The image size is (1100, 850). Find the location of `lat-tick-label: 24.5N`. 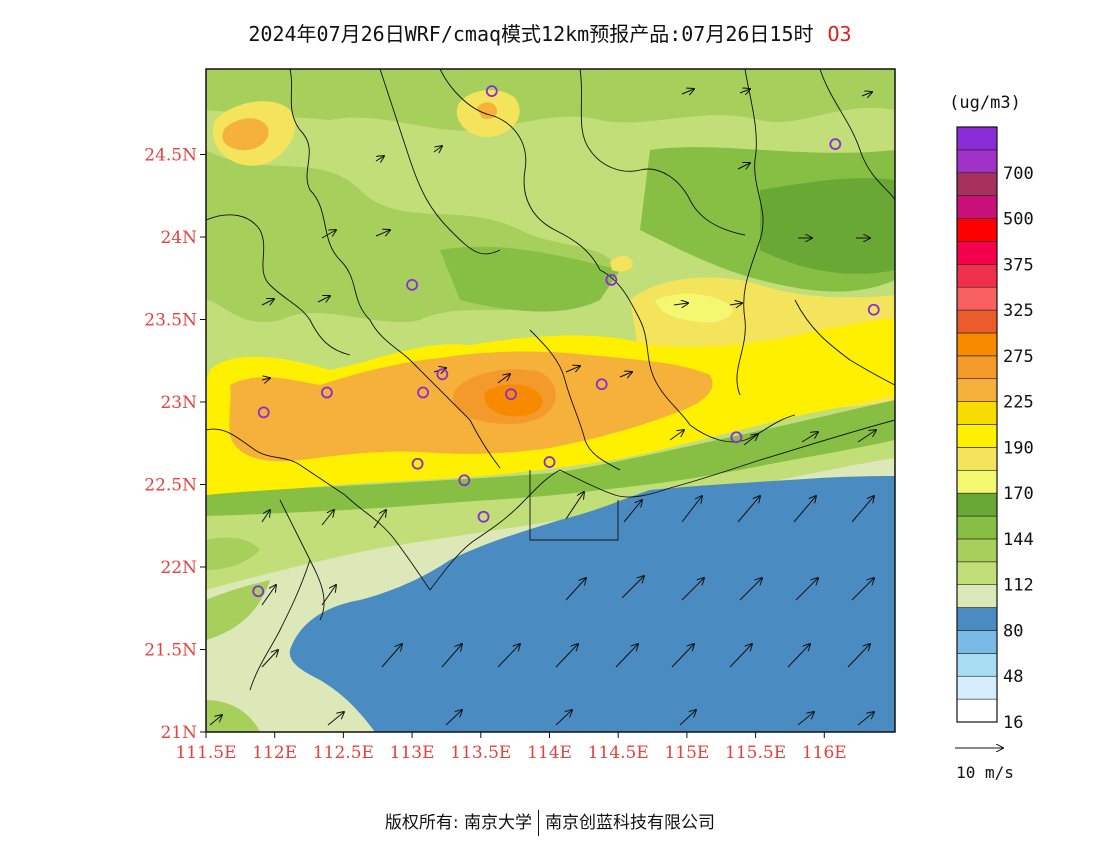

lat-tick-label: 24.5N is located at coordinates (170, 156).